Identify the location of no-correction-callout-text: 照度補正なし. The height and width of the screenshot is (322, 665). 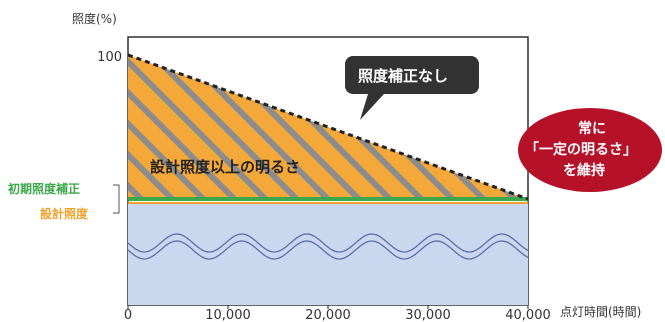
(403, 76).